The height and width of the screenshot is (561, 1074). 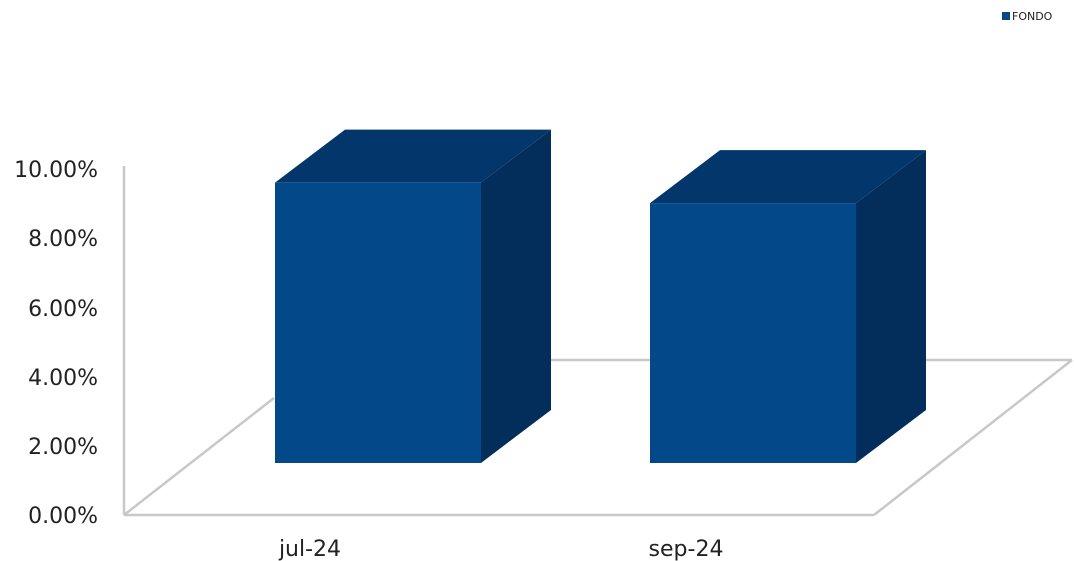 I want to click on y-tick-label: 0.00%, so click(x=63, y=516).